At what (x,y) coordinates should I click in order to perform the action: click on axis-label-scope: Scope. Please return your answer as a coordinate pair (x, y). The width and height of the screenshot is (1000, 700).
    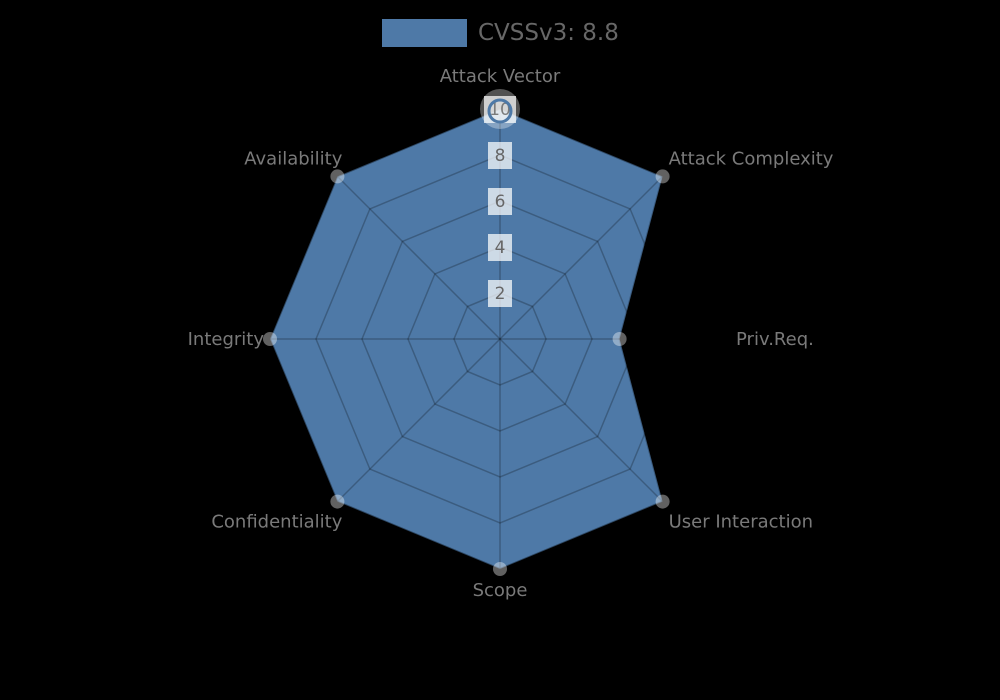
    Looking at the image, I should click on (500, 590).